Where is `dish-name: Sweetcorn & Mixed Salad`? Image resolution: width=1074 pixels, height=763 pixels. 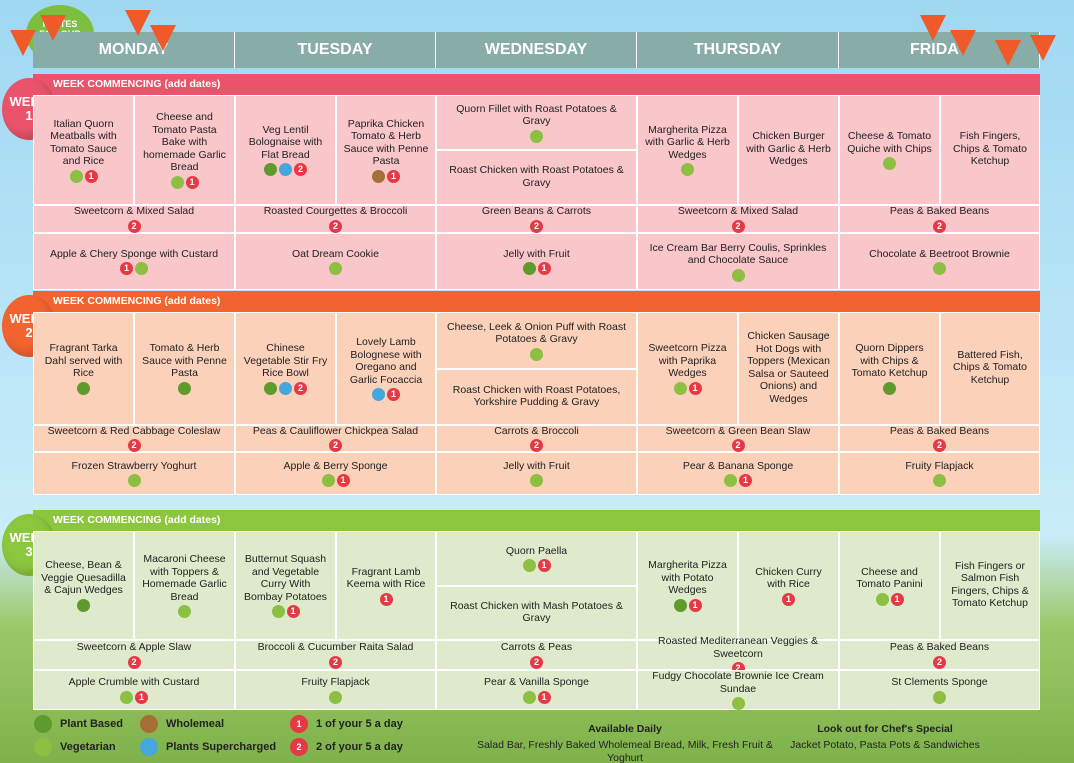
dish-name: Sweetcorn & Mixed Salad is located at coordinates (134, 211).